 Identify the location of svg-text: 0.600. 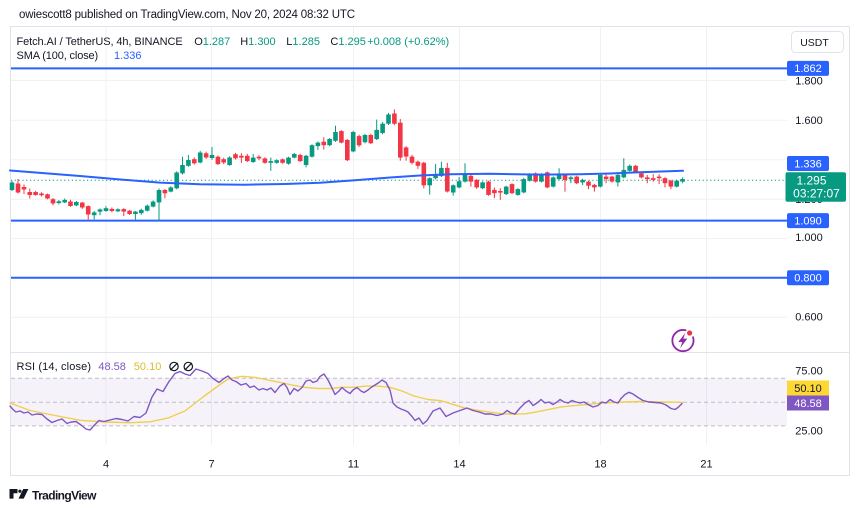
(809, 317).